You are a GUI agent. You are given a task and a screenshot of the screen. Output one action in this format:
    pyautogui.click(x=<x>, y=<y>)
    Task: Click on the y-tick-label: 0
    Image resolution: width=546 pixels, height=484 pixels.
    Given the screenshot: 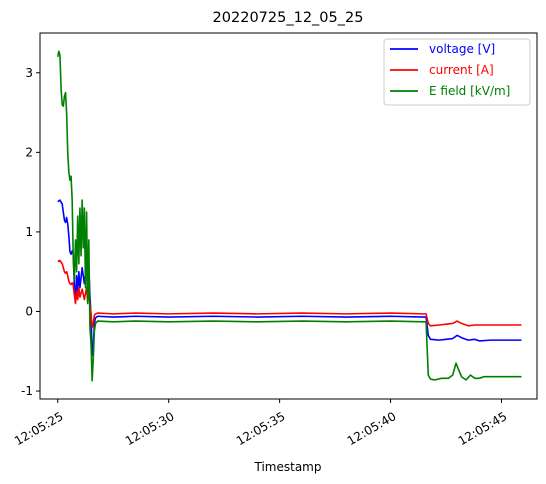 What is the action you would take?
    pyautogui.click(x=29, y=311)
    